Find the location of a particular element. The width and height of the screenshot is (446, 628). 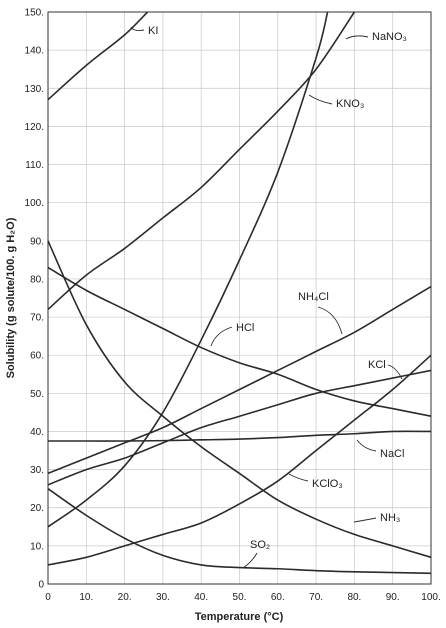

y-tick-label: 0 is located at coordinates (41, 585).